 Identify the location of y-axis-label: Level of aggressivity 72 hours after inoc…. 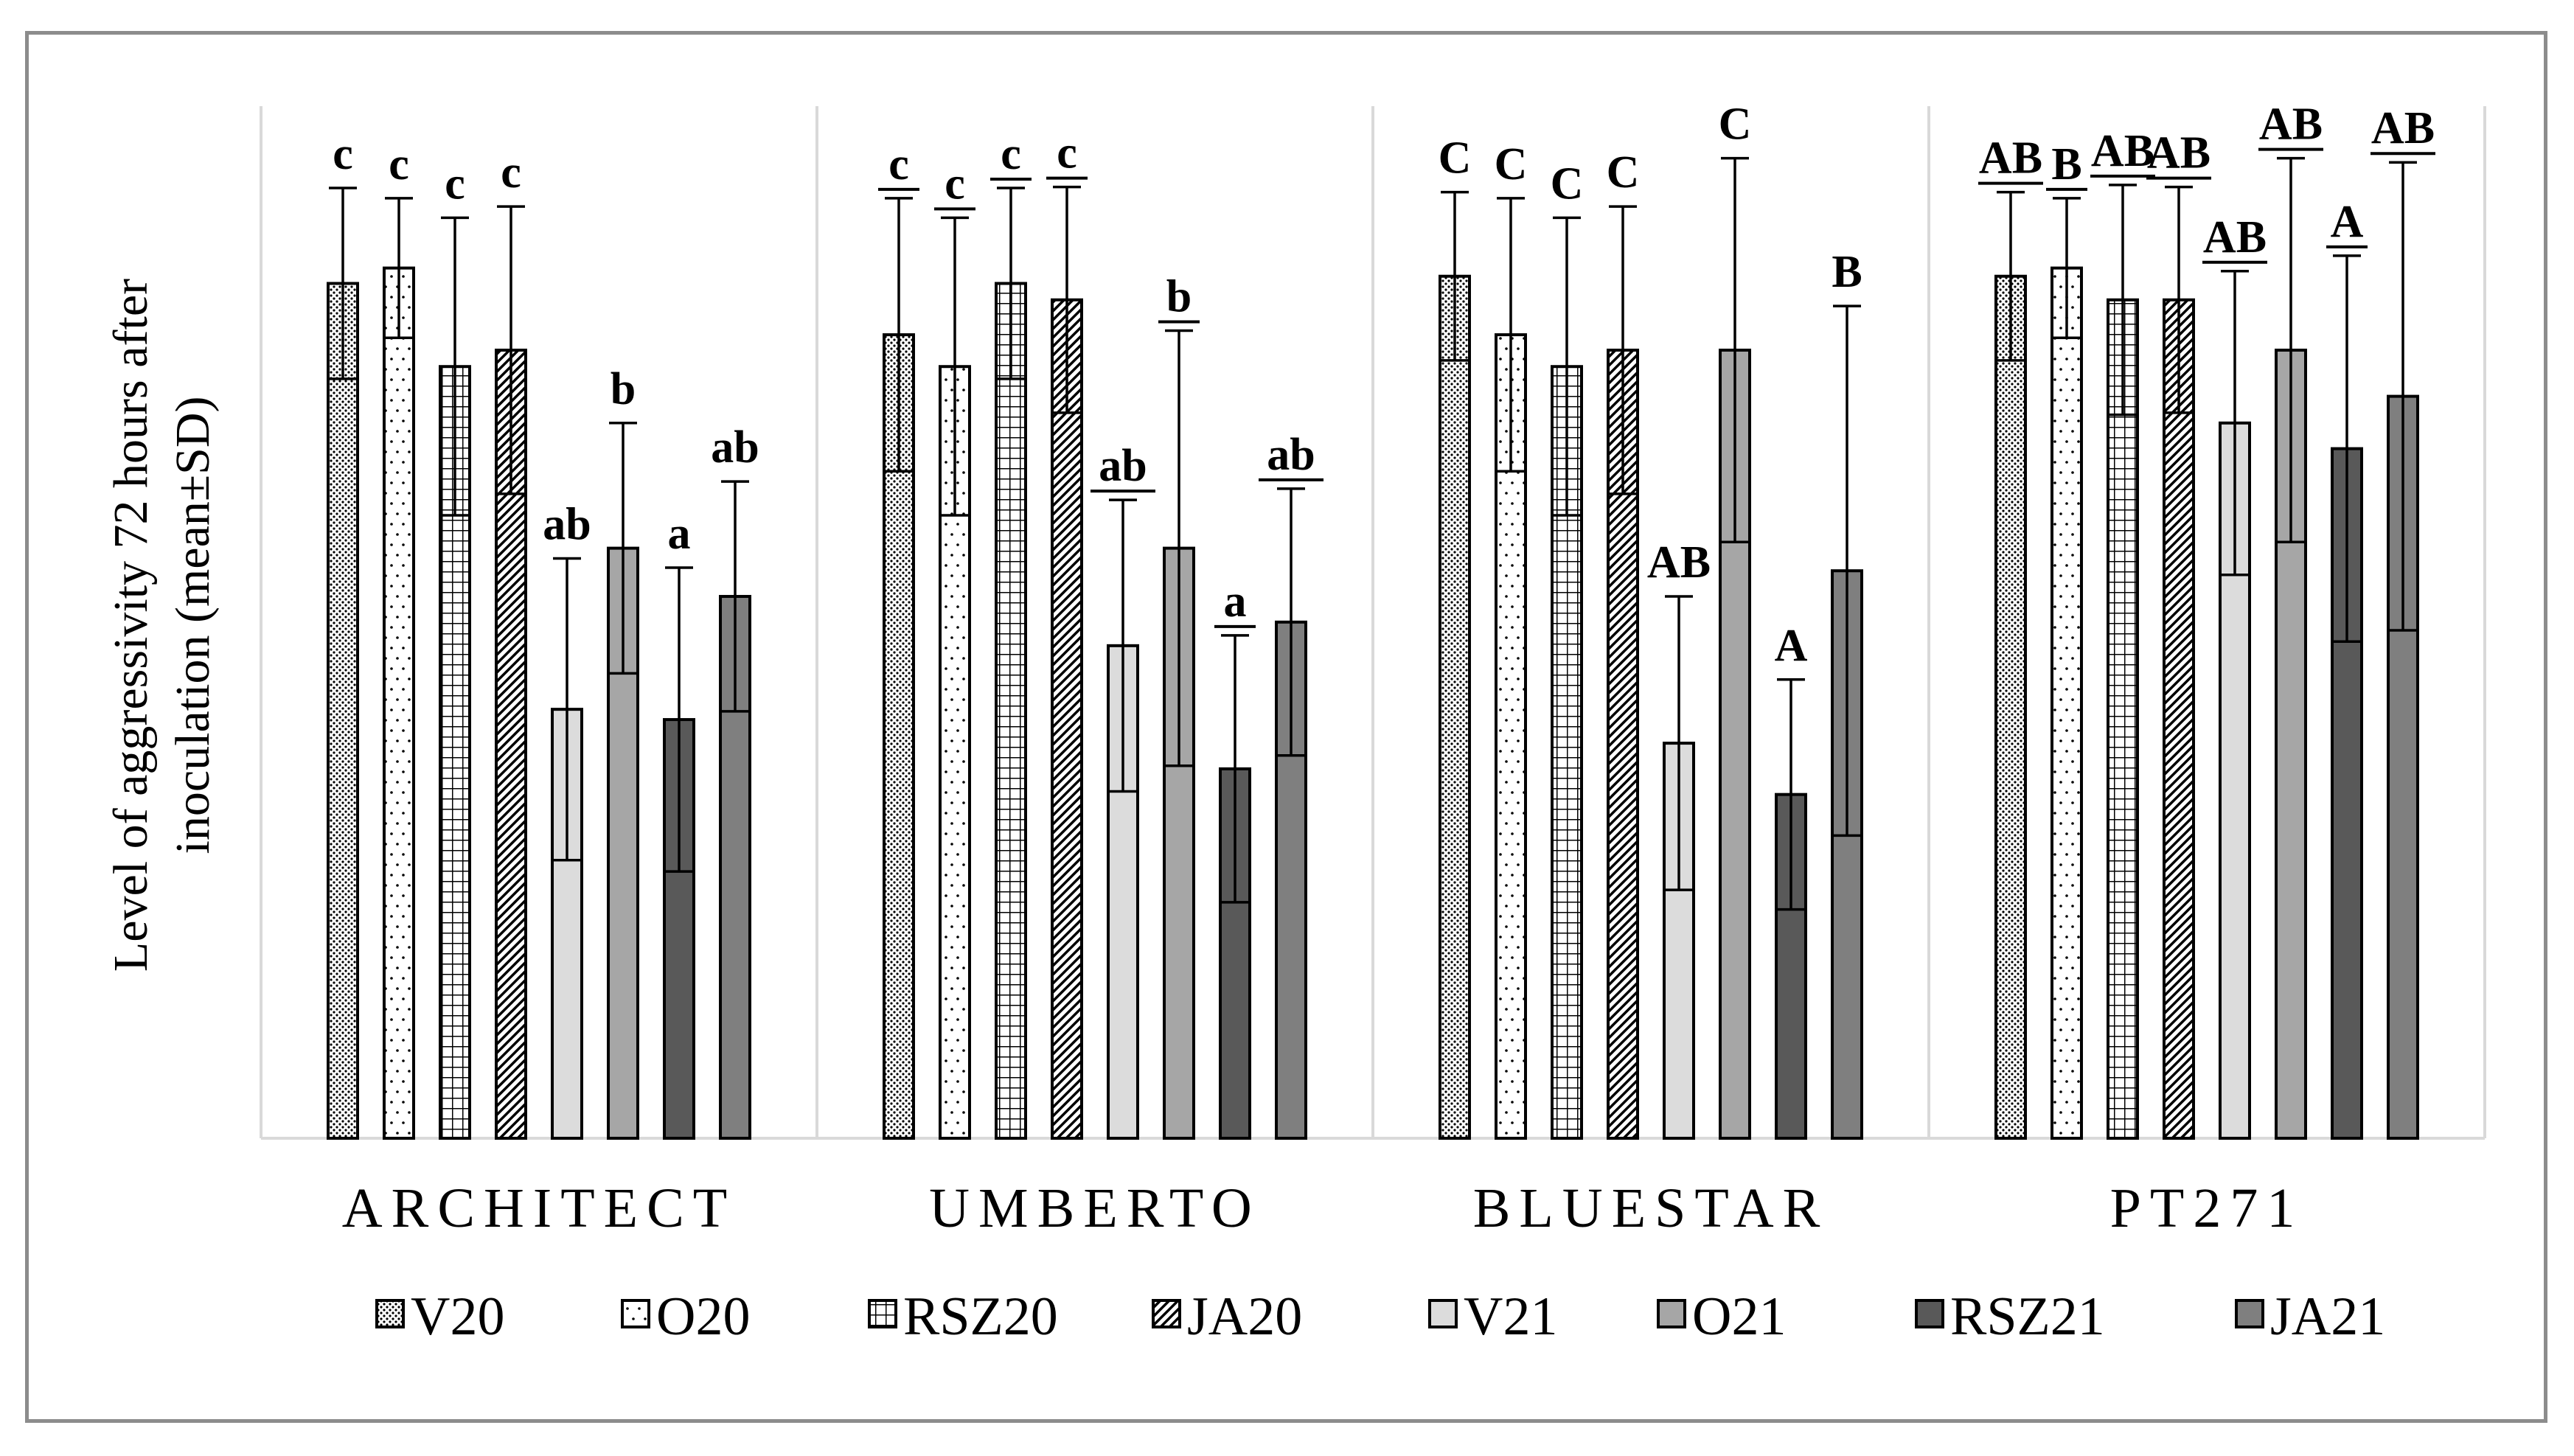
(162, 626).